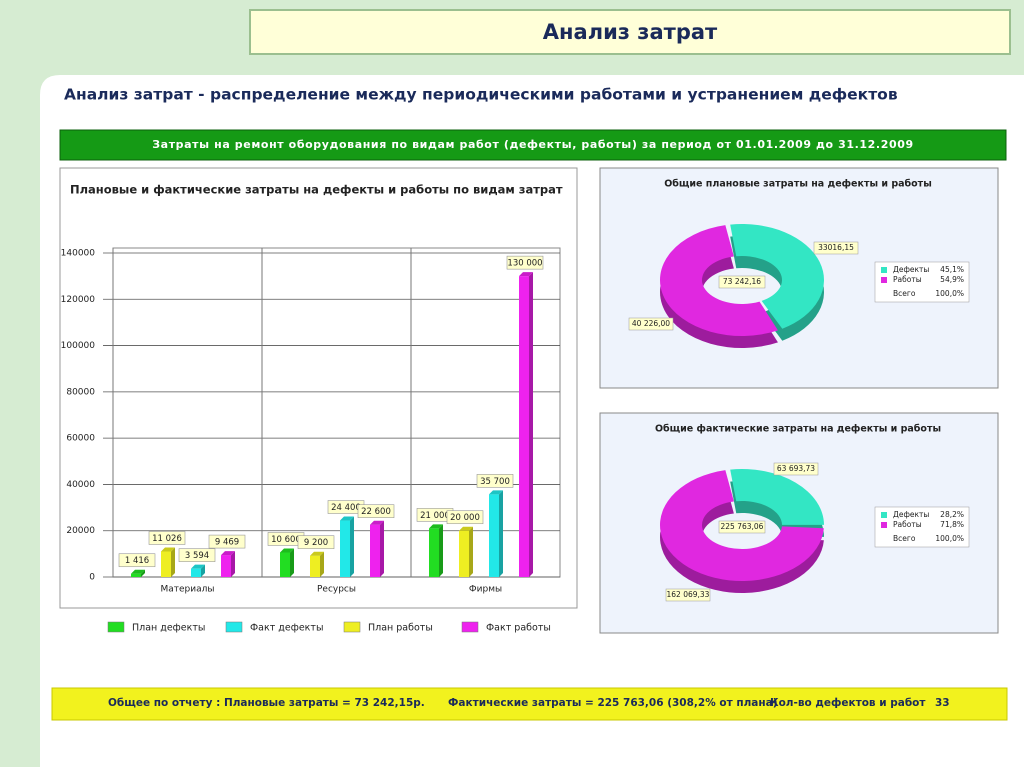 This screenshot has width=1024, height=771. What do you see at coordinates (227, 543) in the screenshot?
I see `value-label: 9 469` at bounding box center [227, 543].